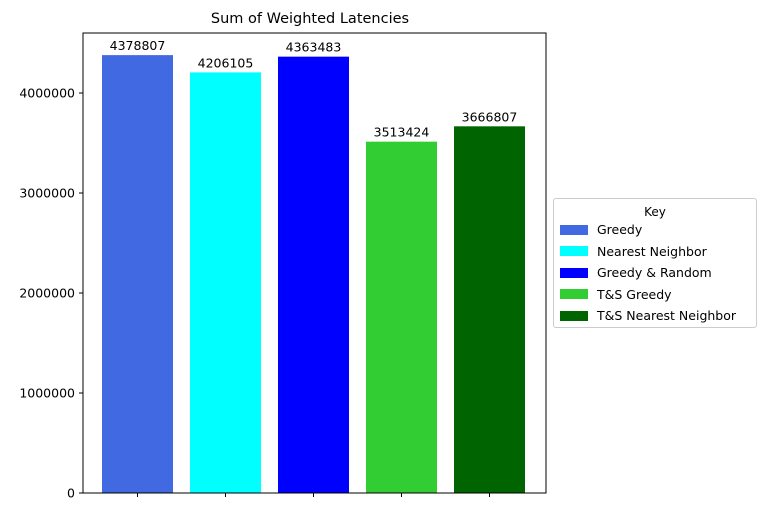 The height and width of the screenshot is (512, 767). I want to click on legend-item-4: T&S Nearest Neighbor, so click(655, 316).